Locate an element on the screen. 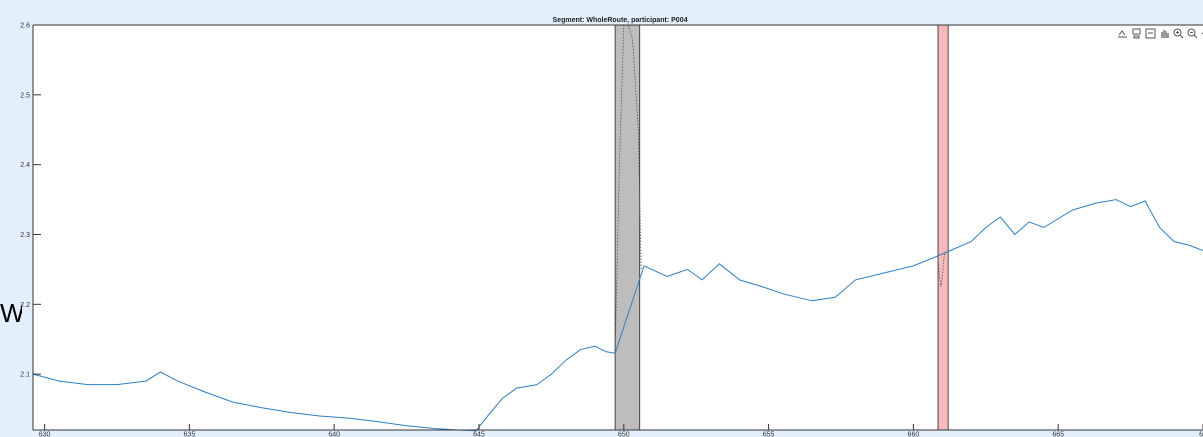  axes-toolbar is located at coordinates (1159, 33).